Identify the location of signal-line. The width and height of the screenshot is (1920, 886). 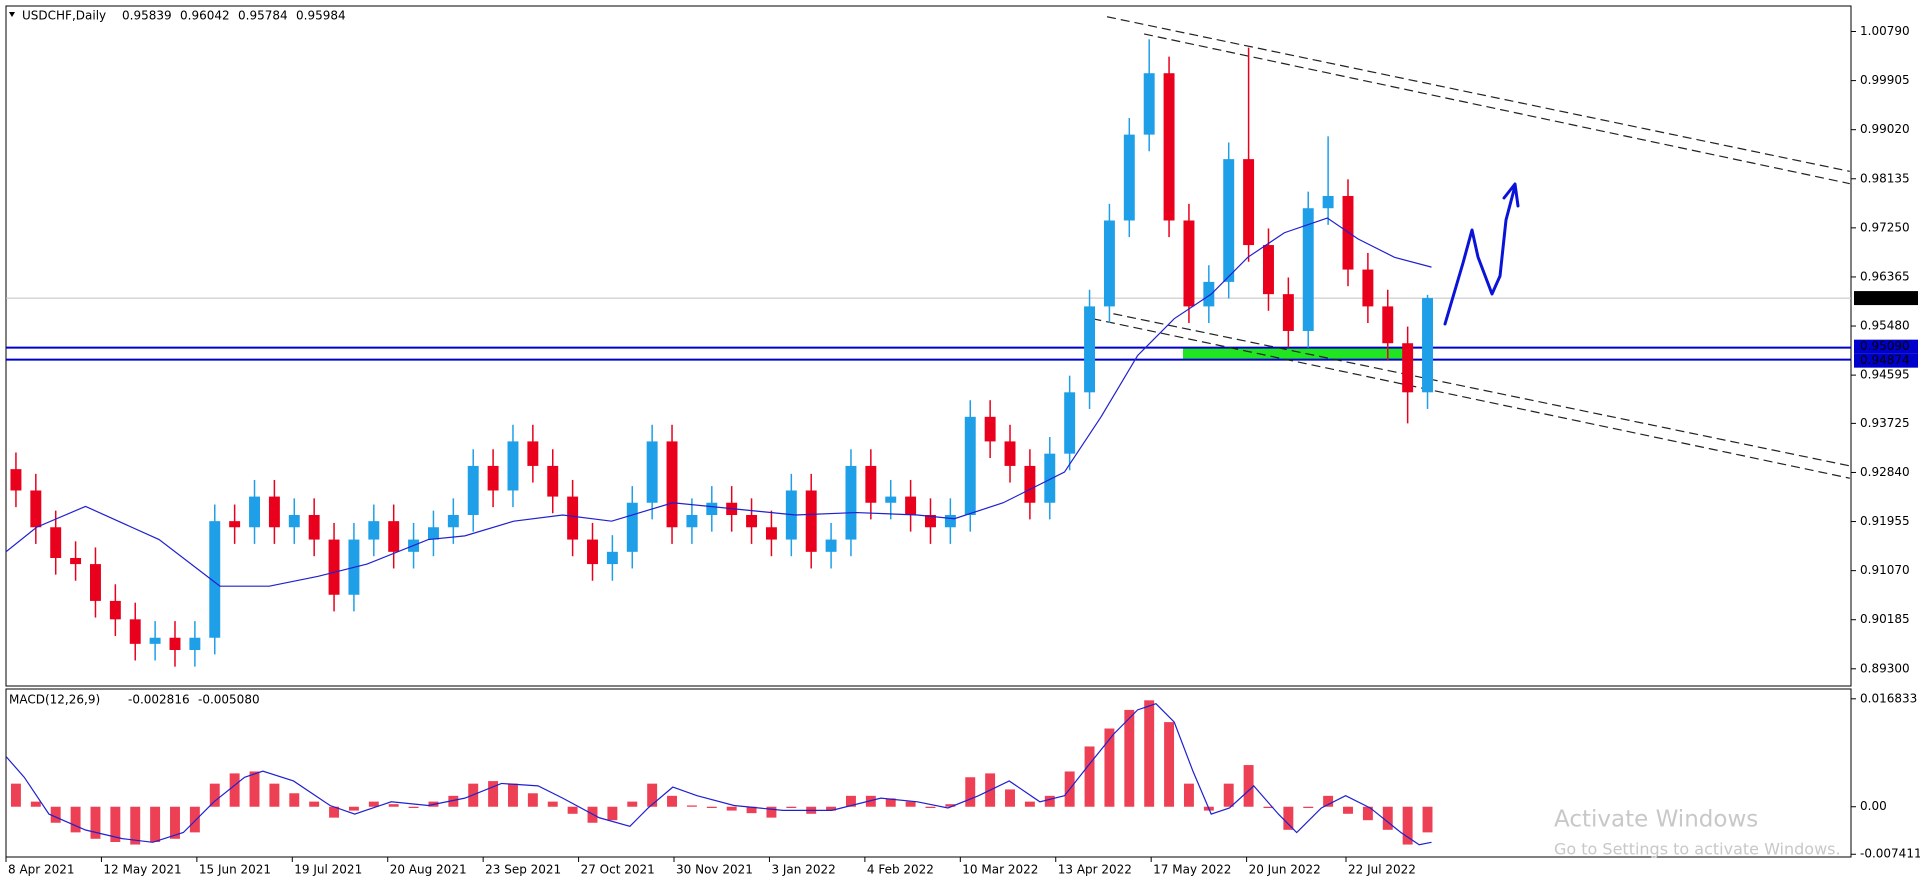
(719, 774).